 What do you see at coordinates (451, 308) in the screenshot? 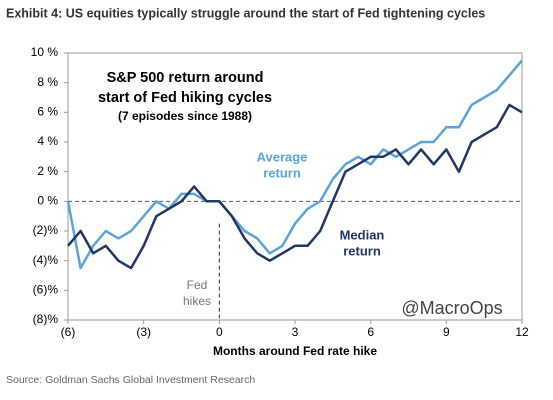
I see `annotation: @MacroOps` at bounding box center [451, 308].